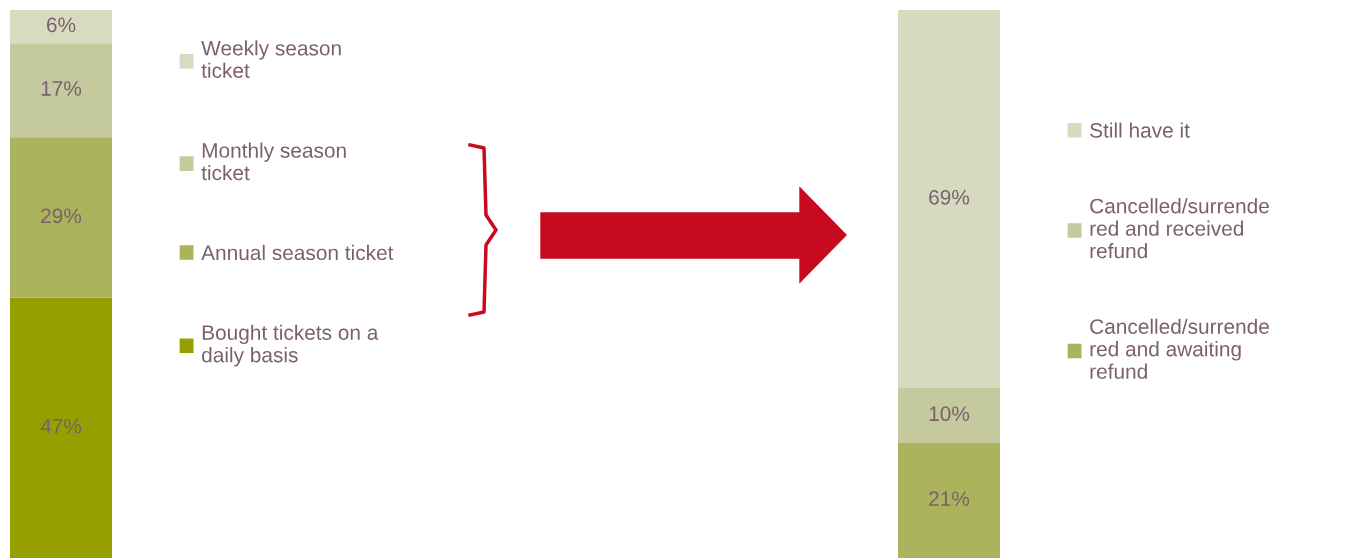  What do you see at coordinates (1179, 348) in the screenshot?
I see `legend-label: Cancelled/surrende red and awaiting refund` at bounding box center [1179, 348].